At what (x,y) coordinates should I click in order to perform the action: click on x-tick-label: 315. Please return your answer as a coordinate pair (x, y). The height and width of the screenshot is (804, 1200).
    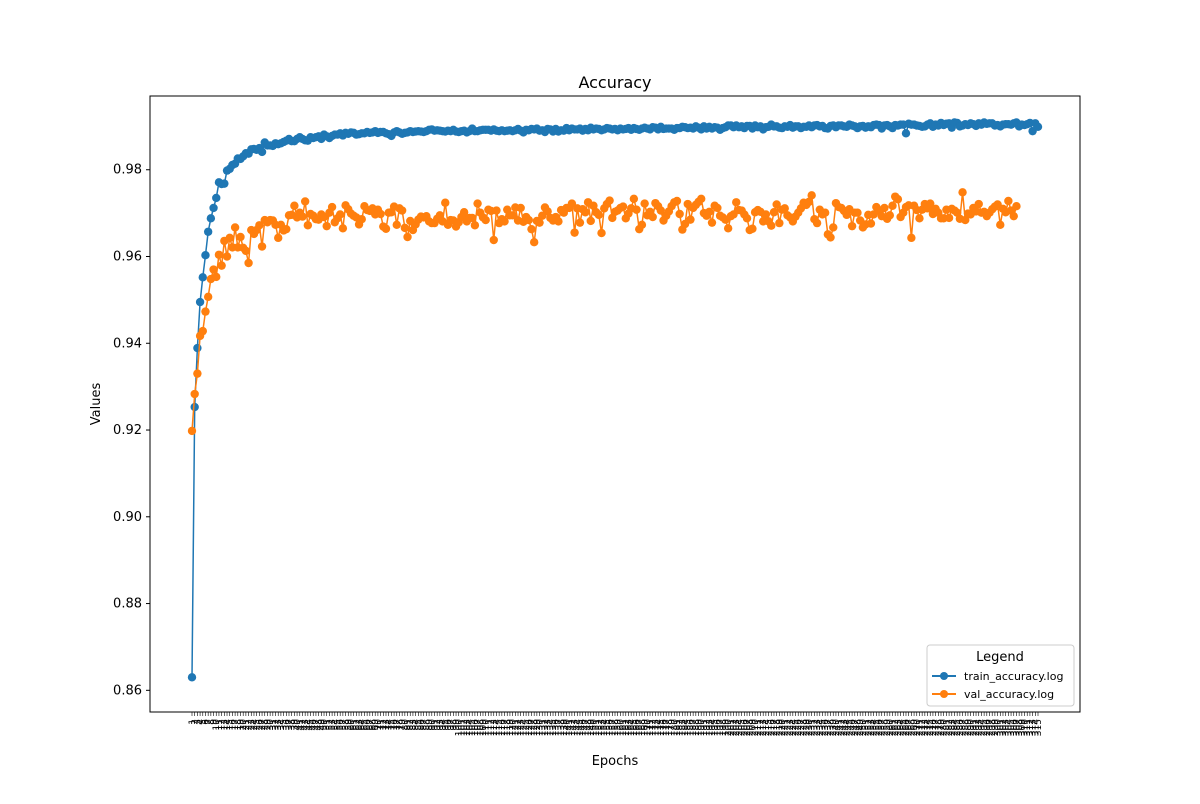
    Looking at the image, I should click on (1039, 727).